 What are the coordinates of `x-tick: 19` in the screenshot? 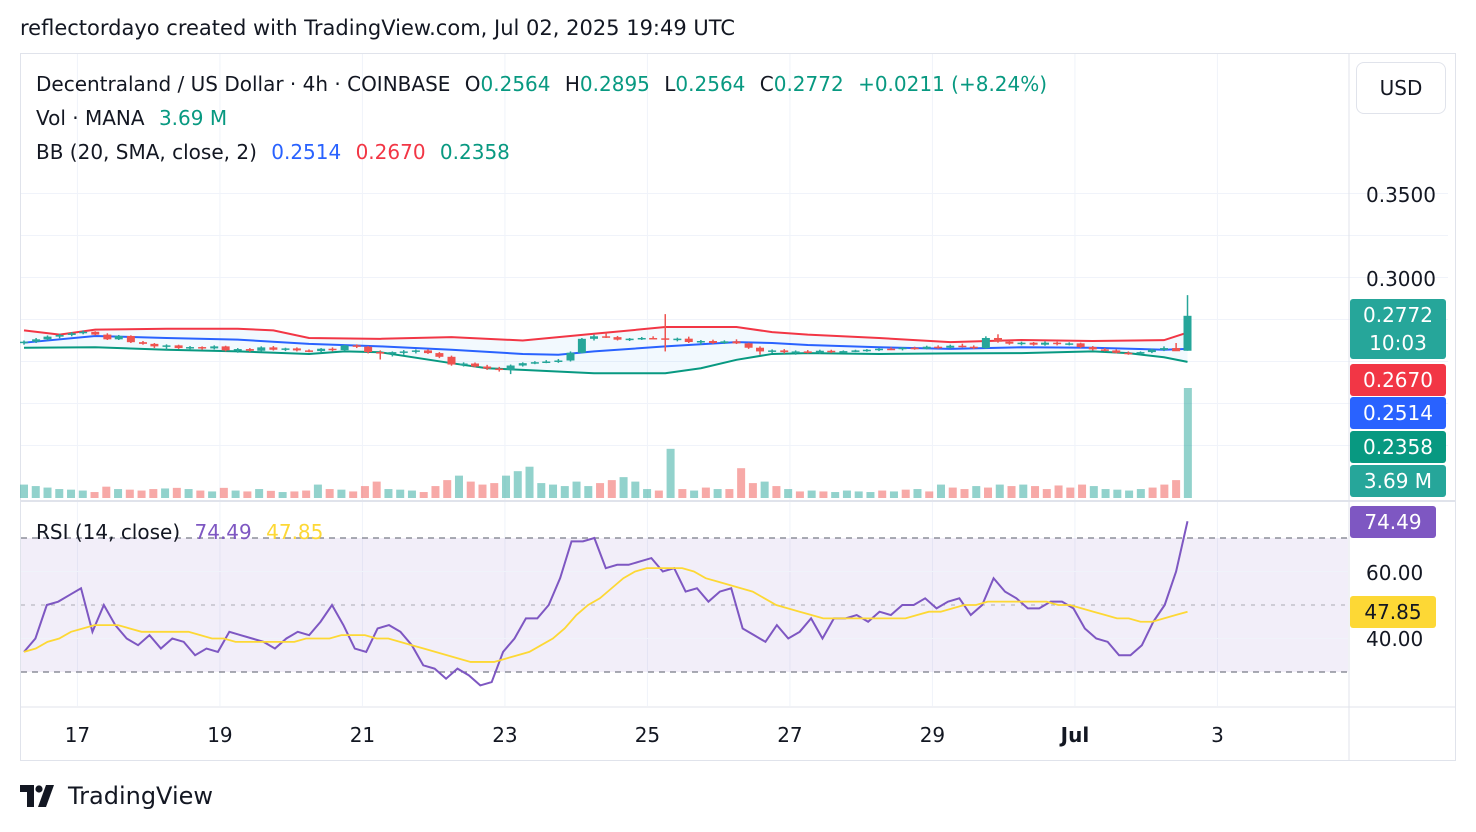 It's located at (220, 735).